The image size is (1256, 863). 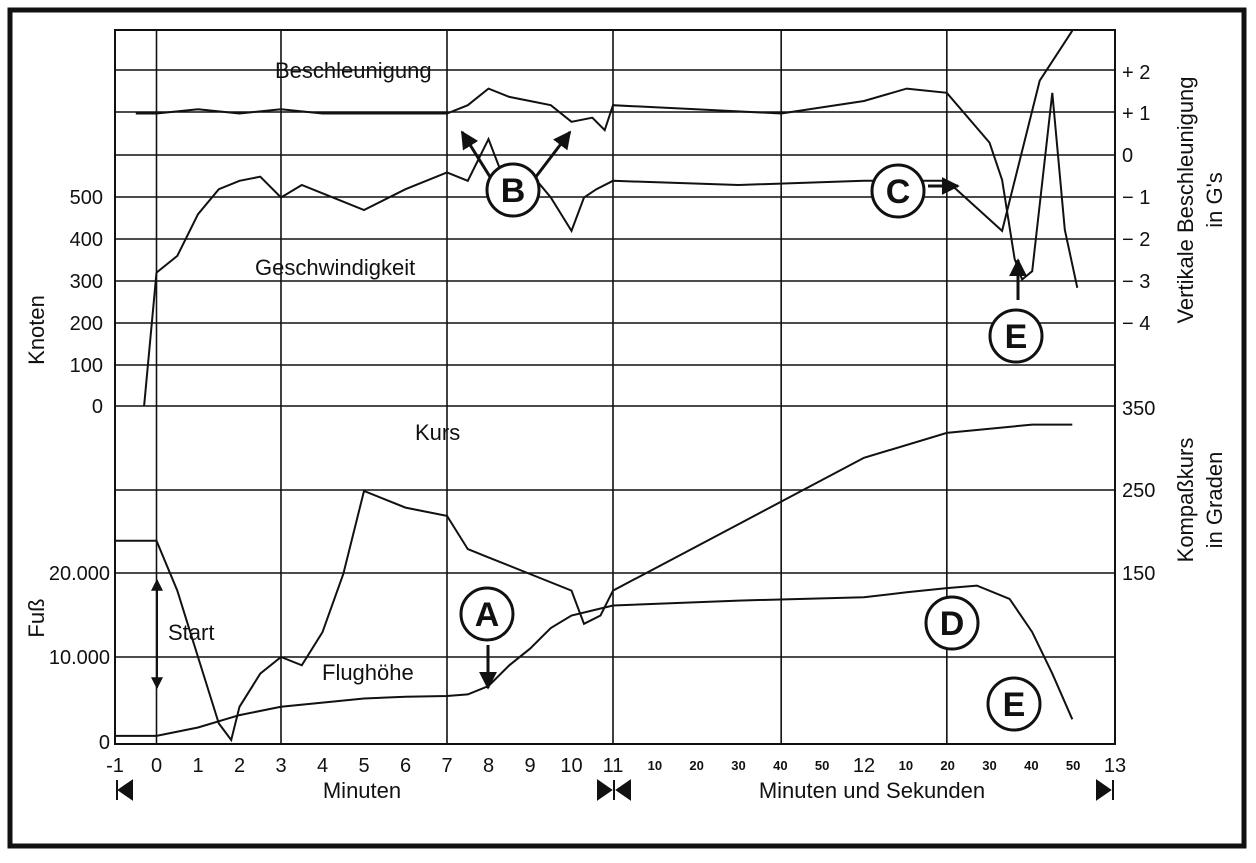 What do you see at coordinates (1136, 324) in the screenshot?
I see `accel-tick-label: − 4` at bounding box center [1136, 324].